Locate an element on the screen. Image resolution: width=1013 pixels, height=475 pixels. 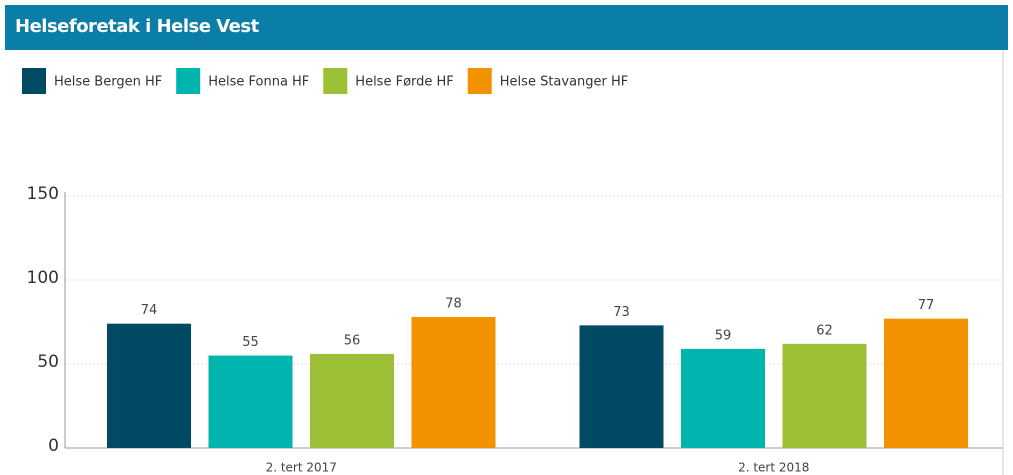
panel-header: Helseforetak i Helse Vest is located at coordinates (506, 27).